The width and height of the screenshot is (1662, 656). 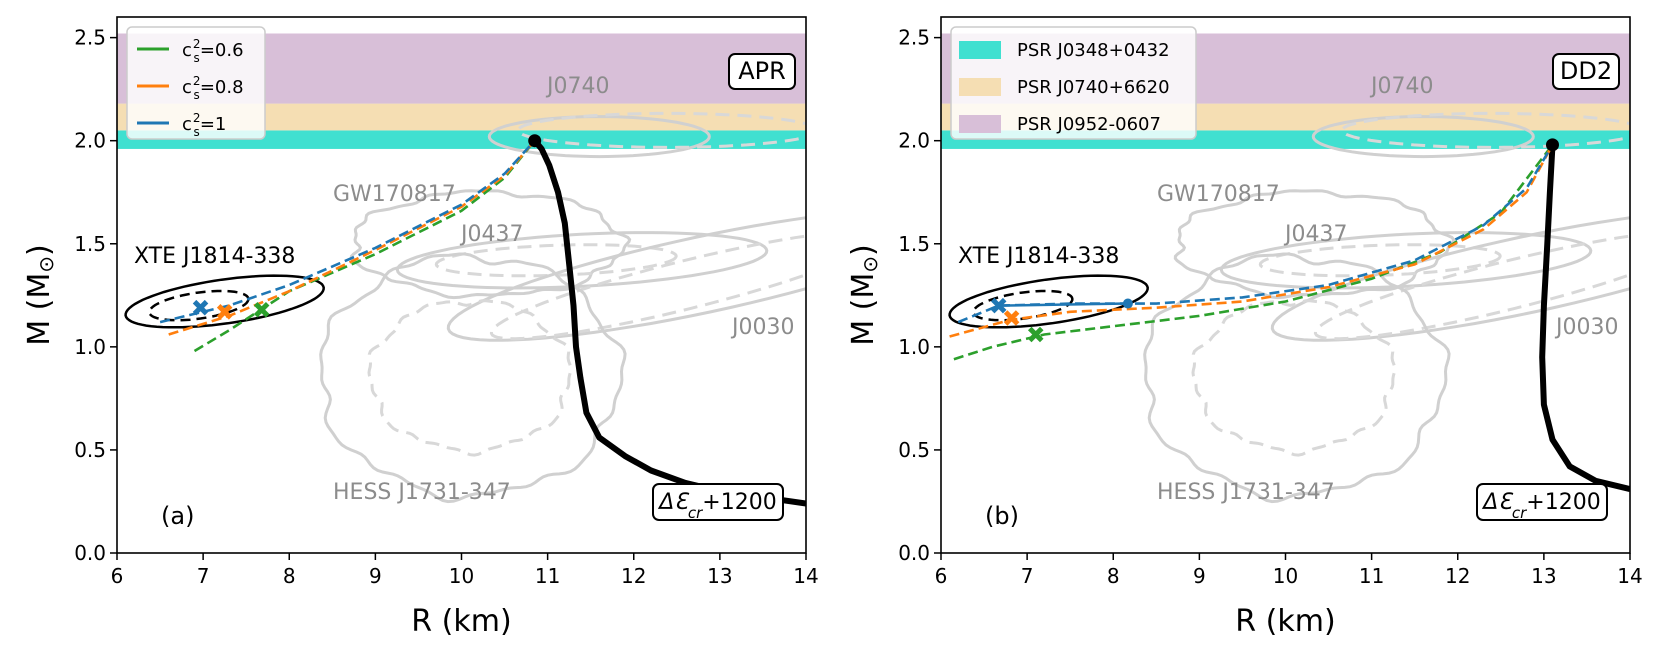 What do you see at coordinates (213, 124) in the screenshot?
I see `legend-label-value: =1` at bounding box center [213, 124].